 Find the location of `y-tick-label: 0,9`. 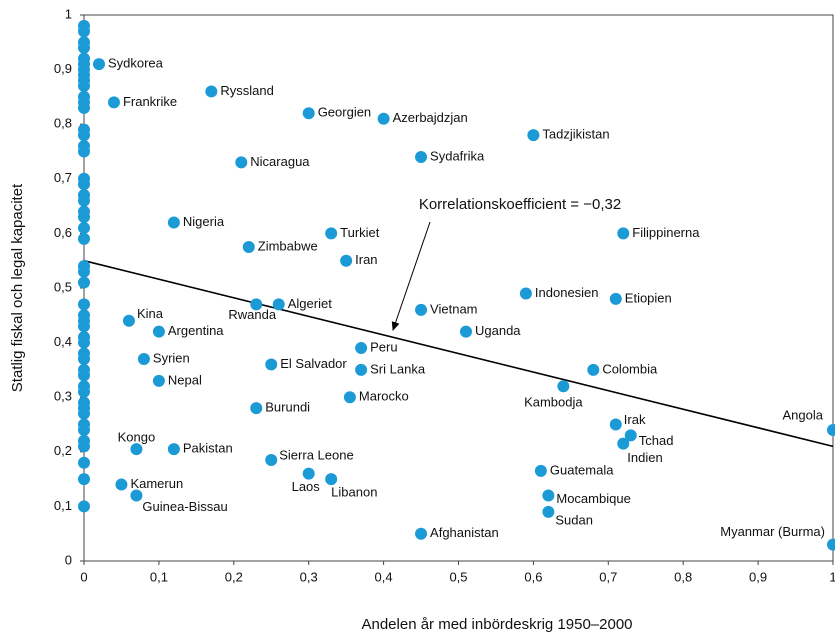

y-tick-label: 0,9 is located at coordinates (63, 68).